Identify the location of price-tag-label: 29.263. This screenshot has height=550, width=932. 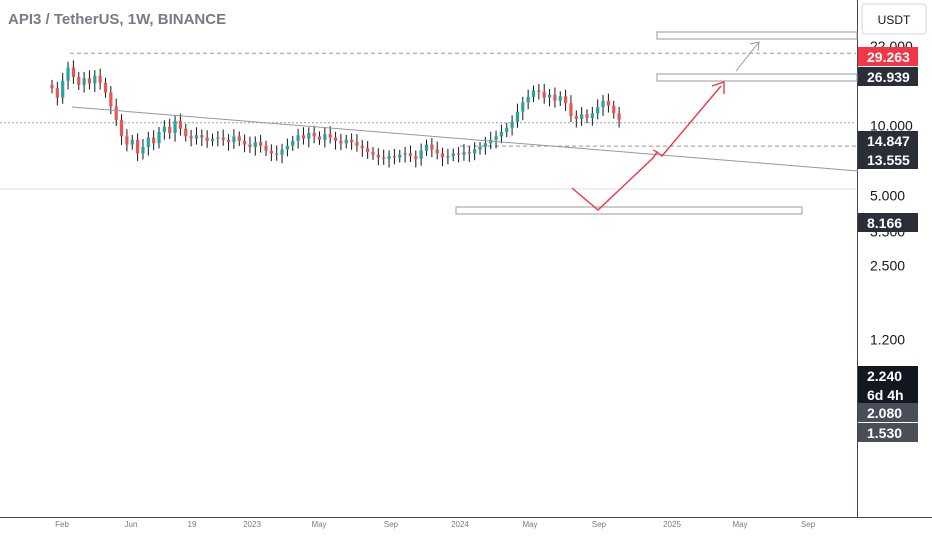
(888, 57).